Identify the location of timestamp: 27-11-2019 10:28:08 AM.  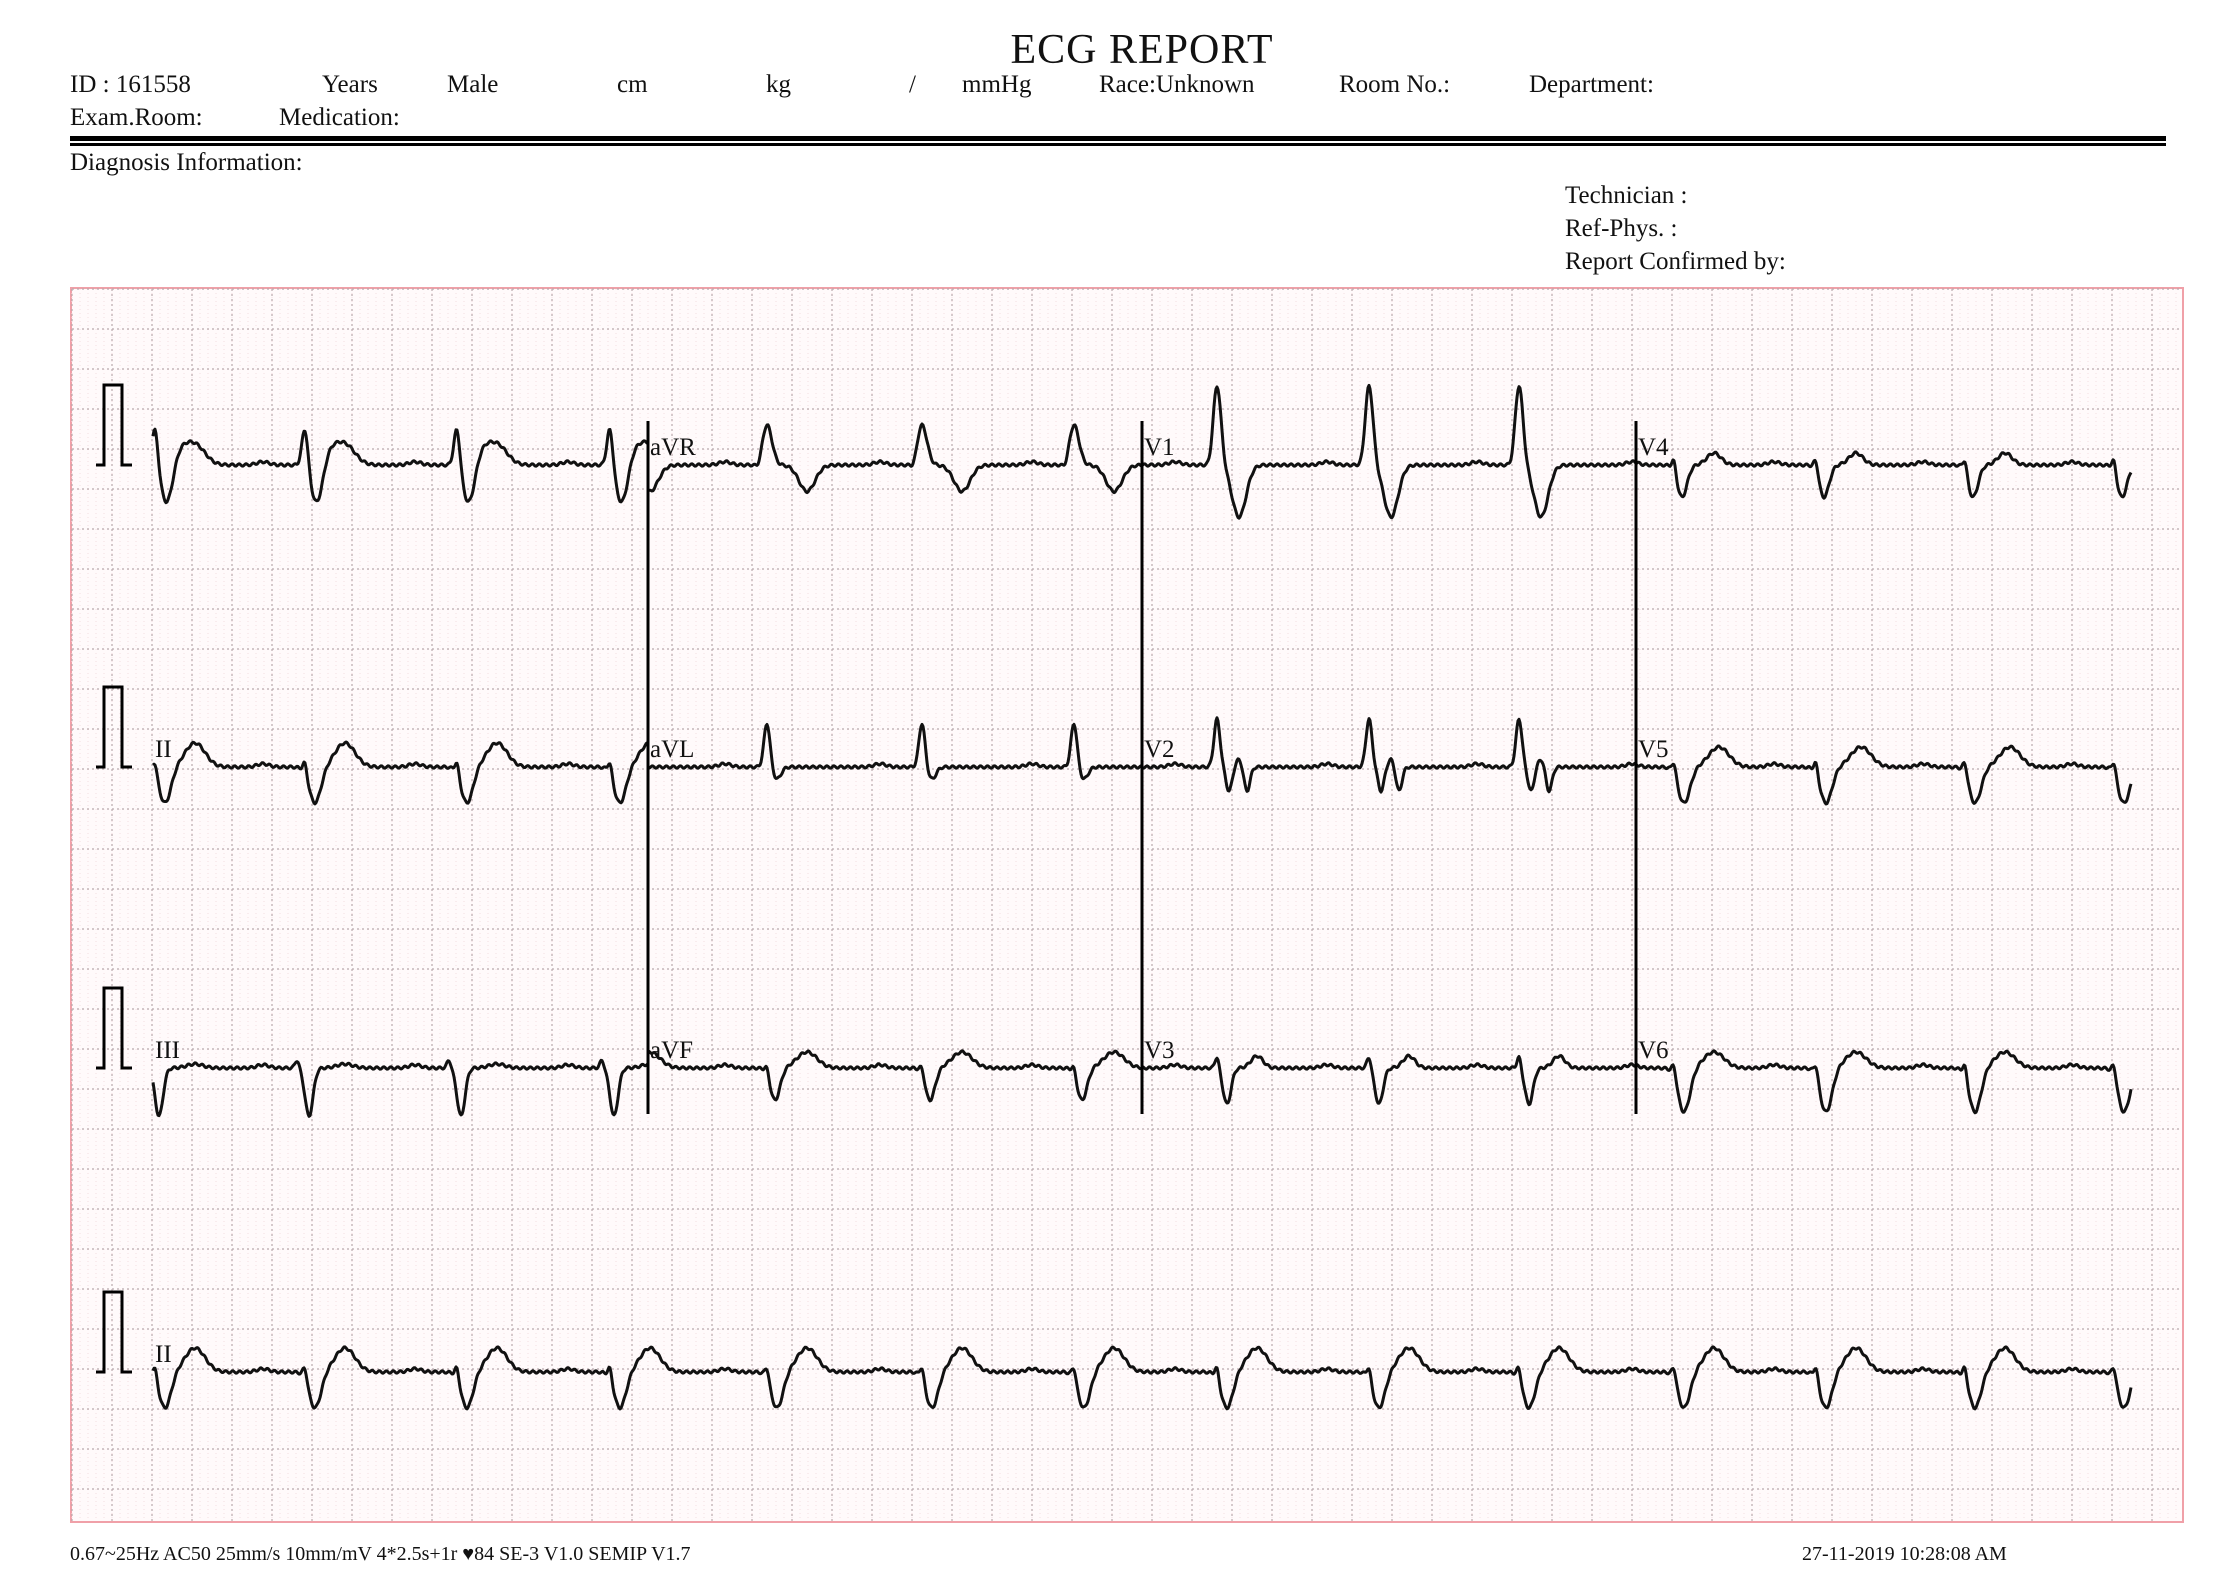
(1904, 1554).